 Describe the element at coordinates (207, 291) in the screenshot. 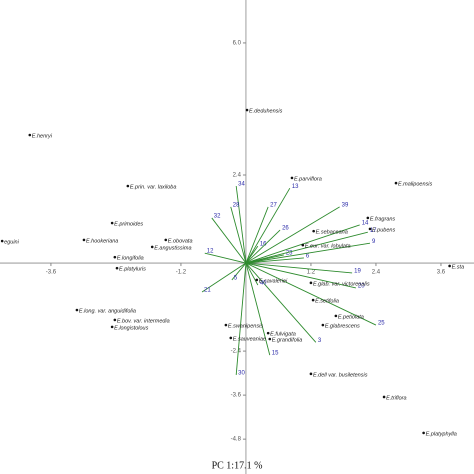

I see `loading-label: 21` at that location.